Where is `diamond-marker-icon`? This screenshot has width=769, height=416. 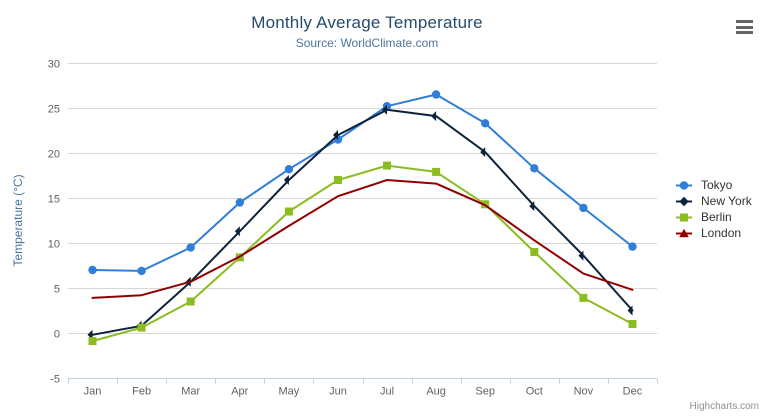
diamond-marker-icon is located at coordinates (684, 201).